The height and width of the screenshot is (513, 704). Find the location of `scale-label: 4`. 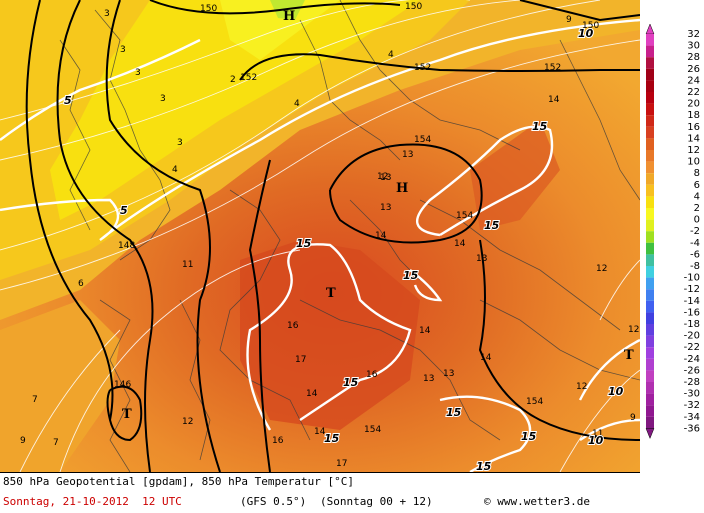

scale-label: 4 is located at coordinates (697, 196).